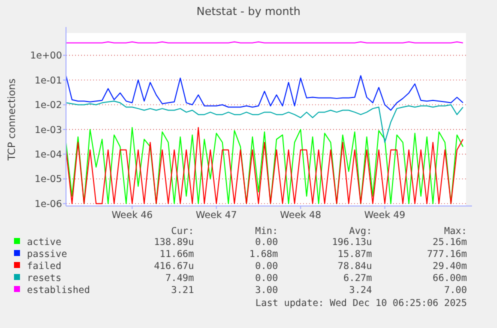 The image size is (497, 328). What do you see at coordinates (48, 106) in the screenshot?
I see `y-tick-label: 1e-02` at bounding box center [48, 106].